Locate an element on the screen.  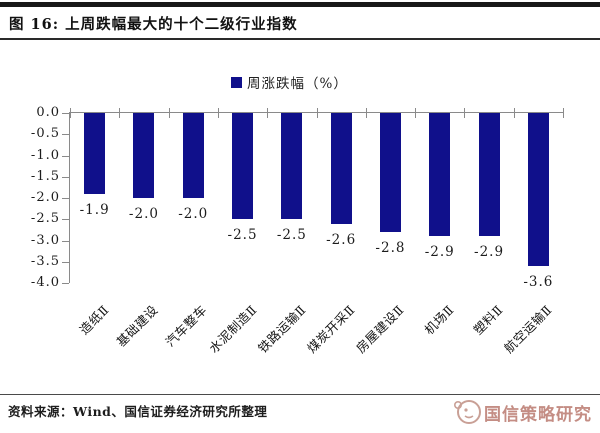
category-label: 水泥制造Ⅱ is located at coordinates (232, 329).